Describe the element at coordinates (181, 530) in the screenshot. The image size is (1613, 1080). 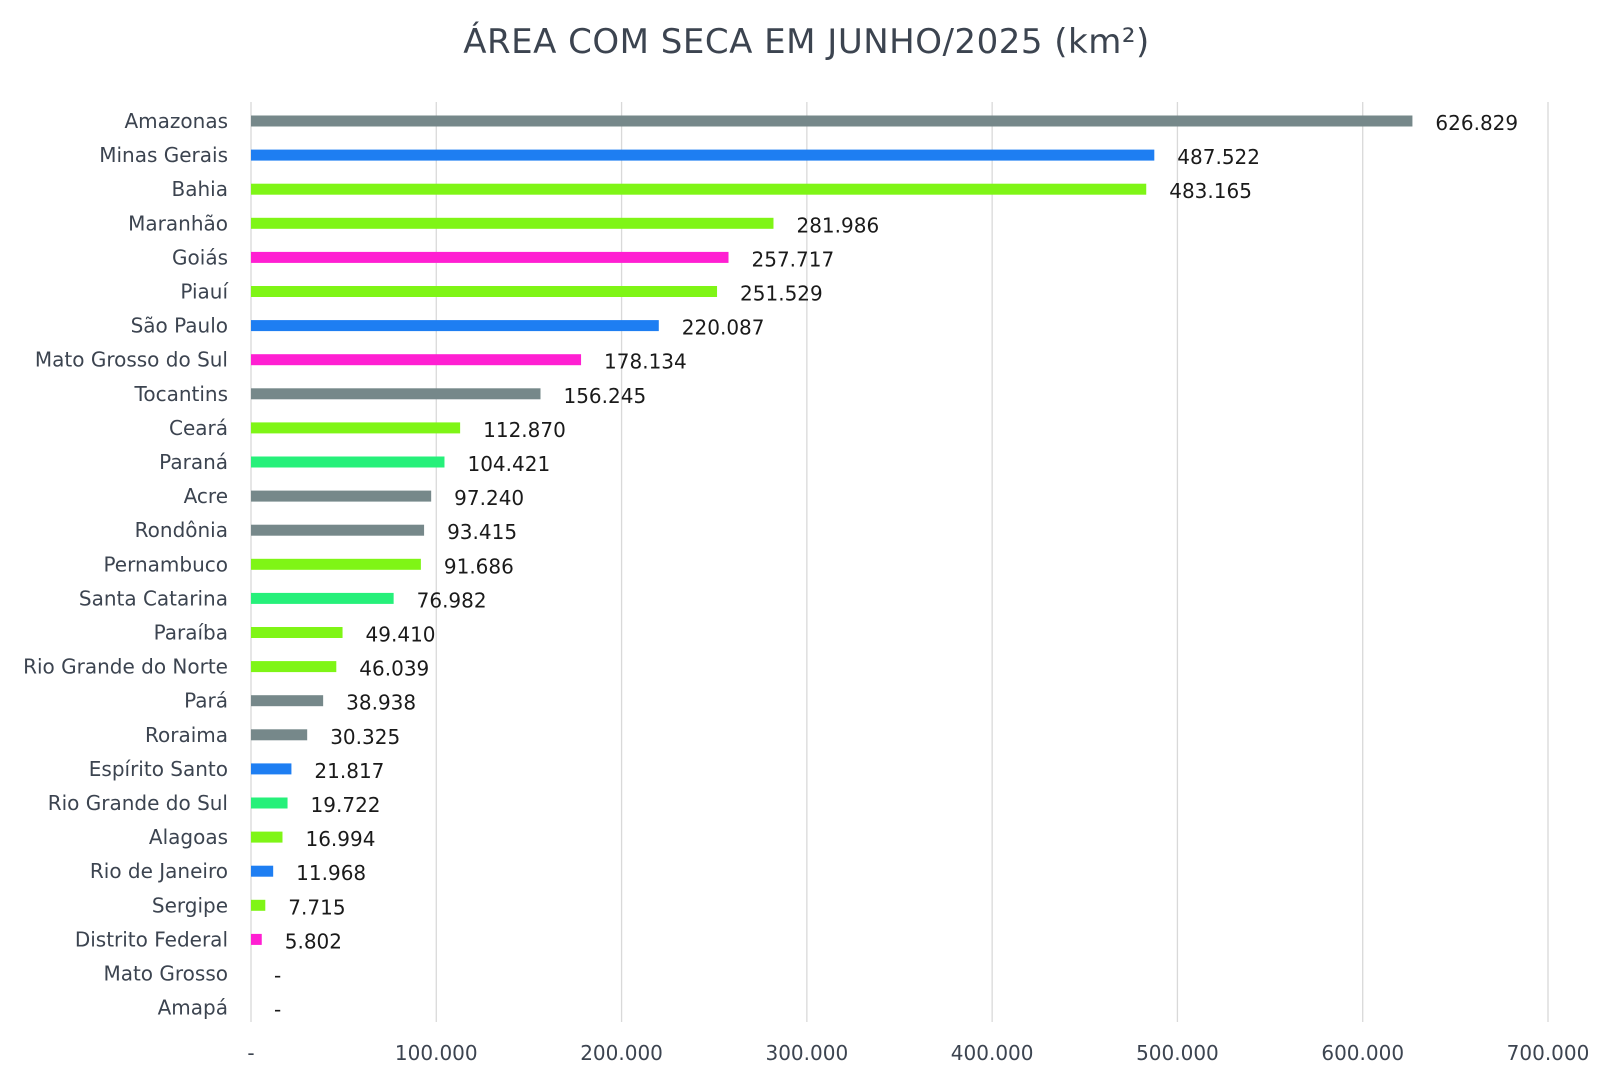
I see `category-label: Rondônia` at that location.